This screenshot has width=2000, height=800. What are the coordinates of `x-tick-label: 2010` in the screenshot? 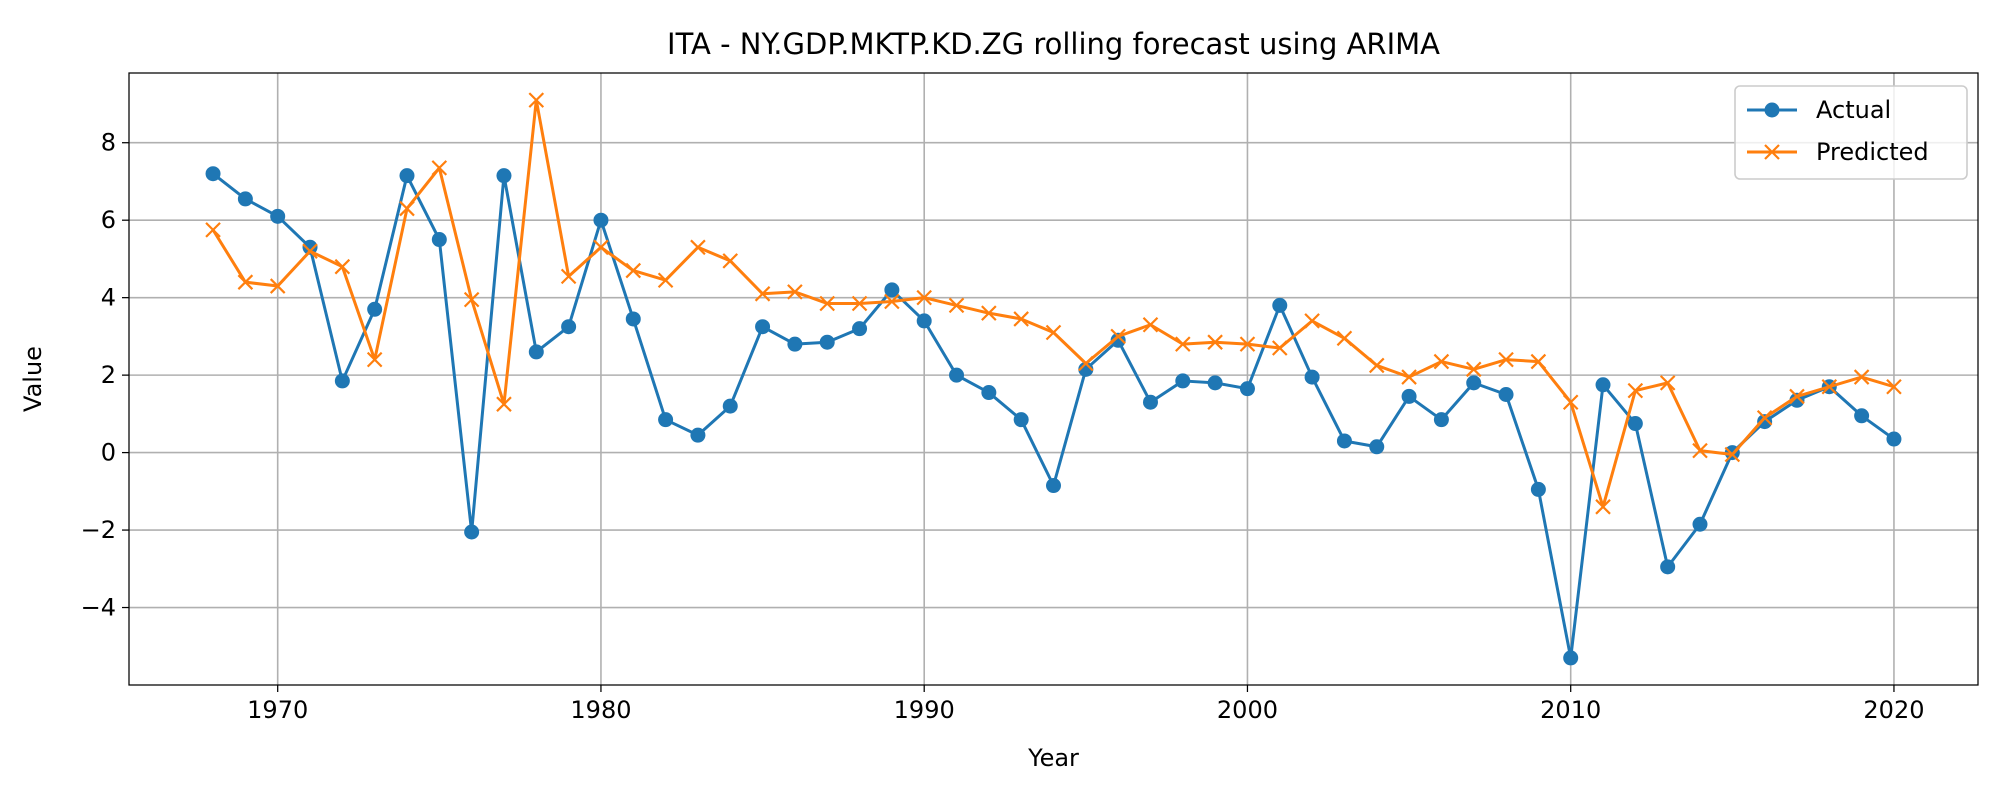 It's located at (1570, 710).